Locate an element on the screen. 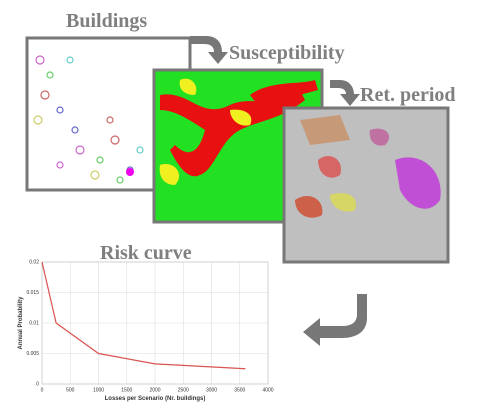 This screenshot has height=410, width=499. x-tick-label: 500 is located at coordinates (70, 390).